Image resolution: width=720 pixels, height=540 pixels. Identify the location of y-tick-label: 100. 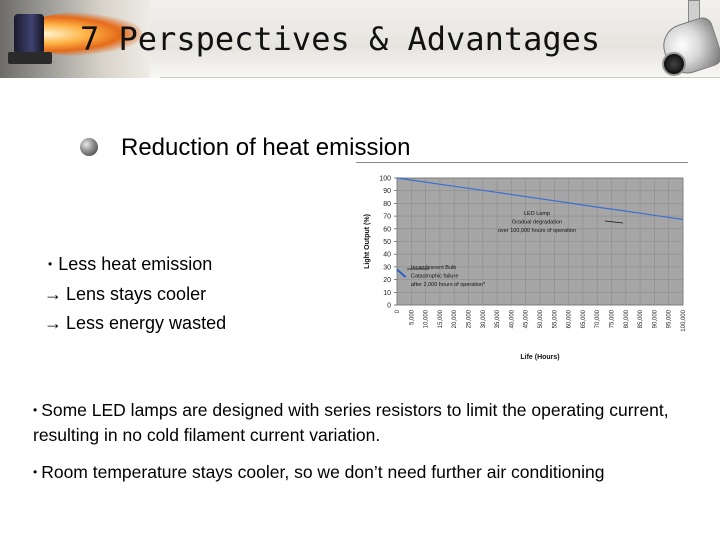
(385, 179).